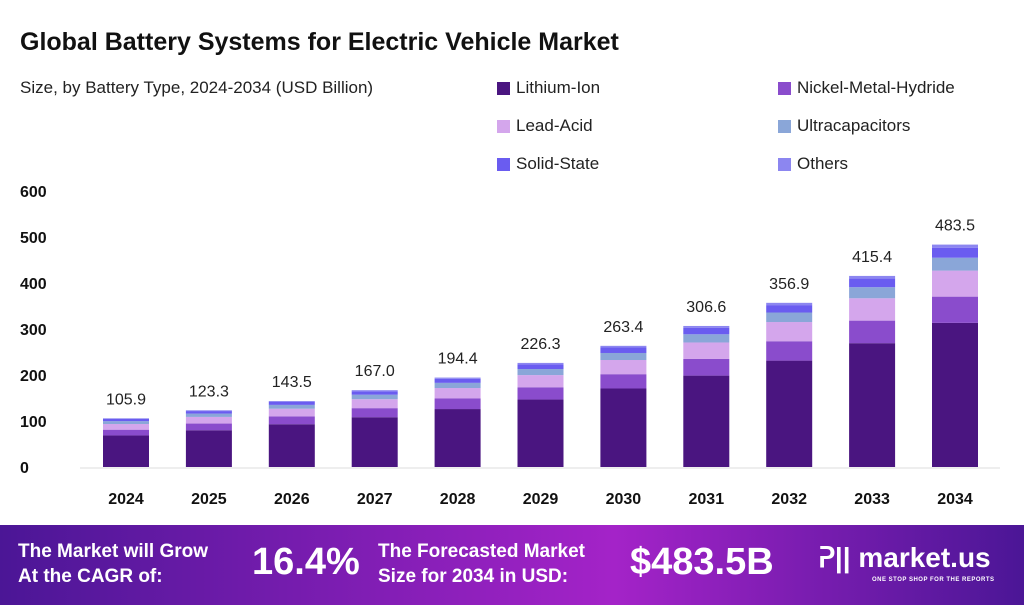 This screenshot has width=1024, height=616. What do you see at coordinates (823, 163) in the screenshot?
I see `legend-label: Others` at bounding box center [823, 163].